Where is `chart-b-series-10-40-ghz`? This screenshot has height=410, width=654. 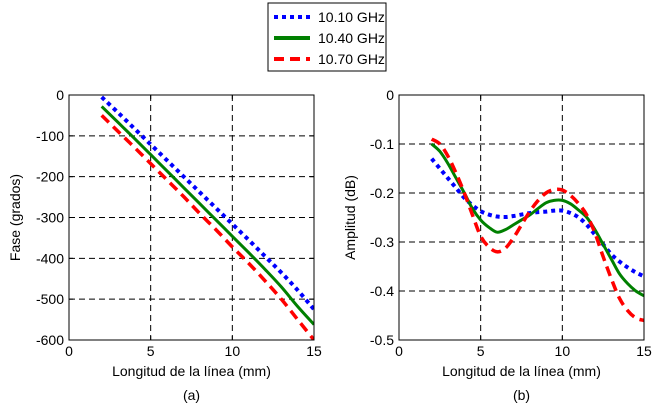
chart-b-series-10-40-ghz is located at coordinates (537, 220).